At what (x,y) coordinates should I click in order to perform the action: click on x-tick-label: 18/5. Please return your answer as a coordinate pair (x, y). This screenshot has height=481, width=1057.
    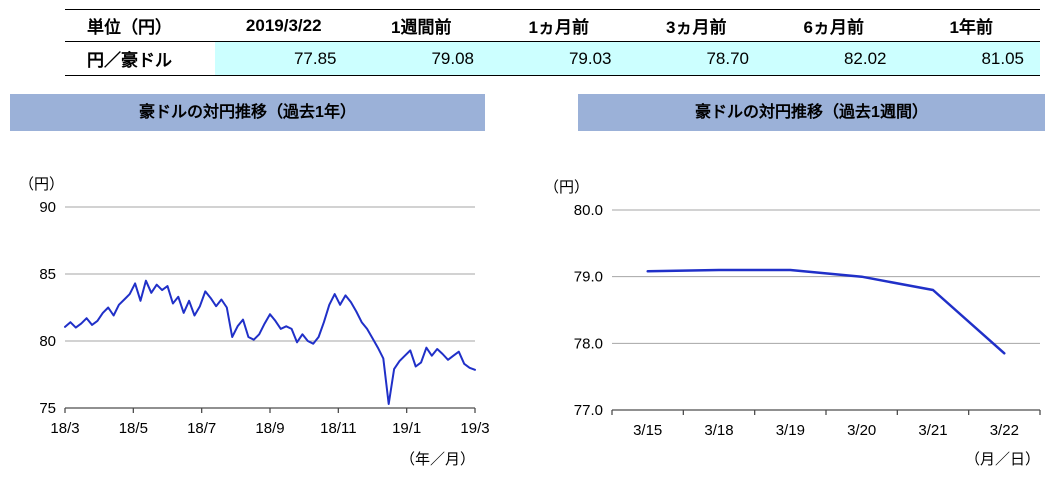
    Looking at the image, I should click on (133, 428).